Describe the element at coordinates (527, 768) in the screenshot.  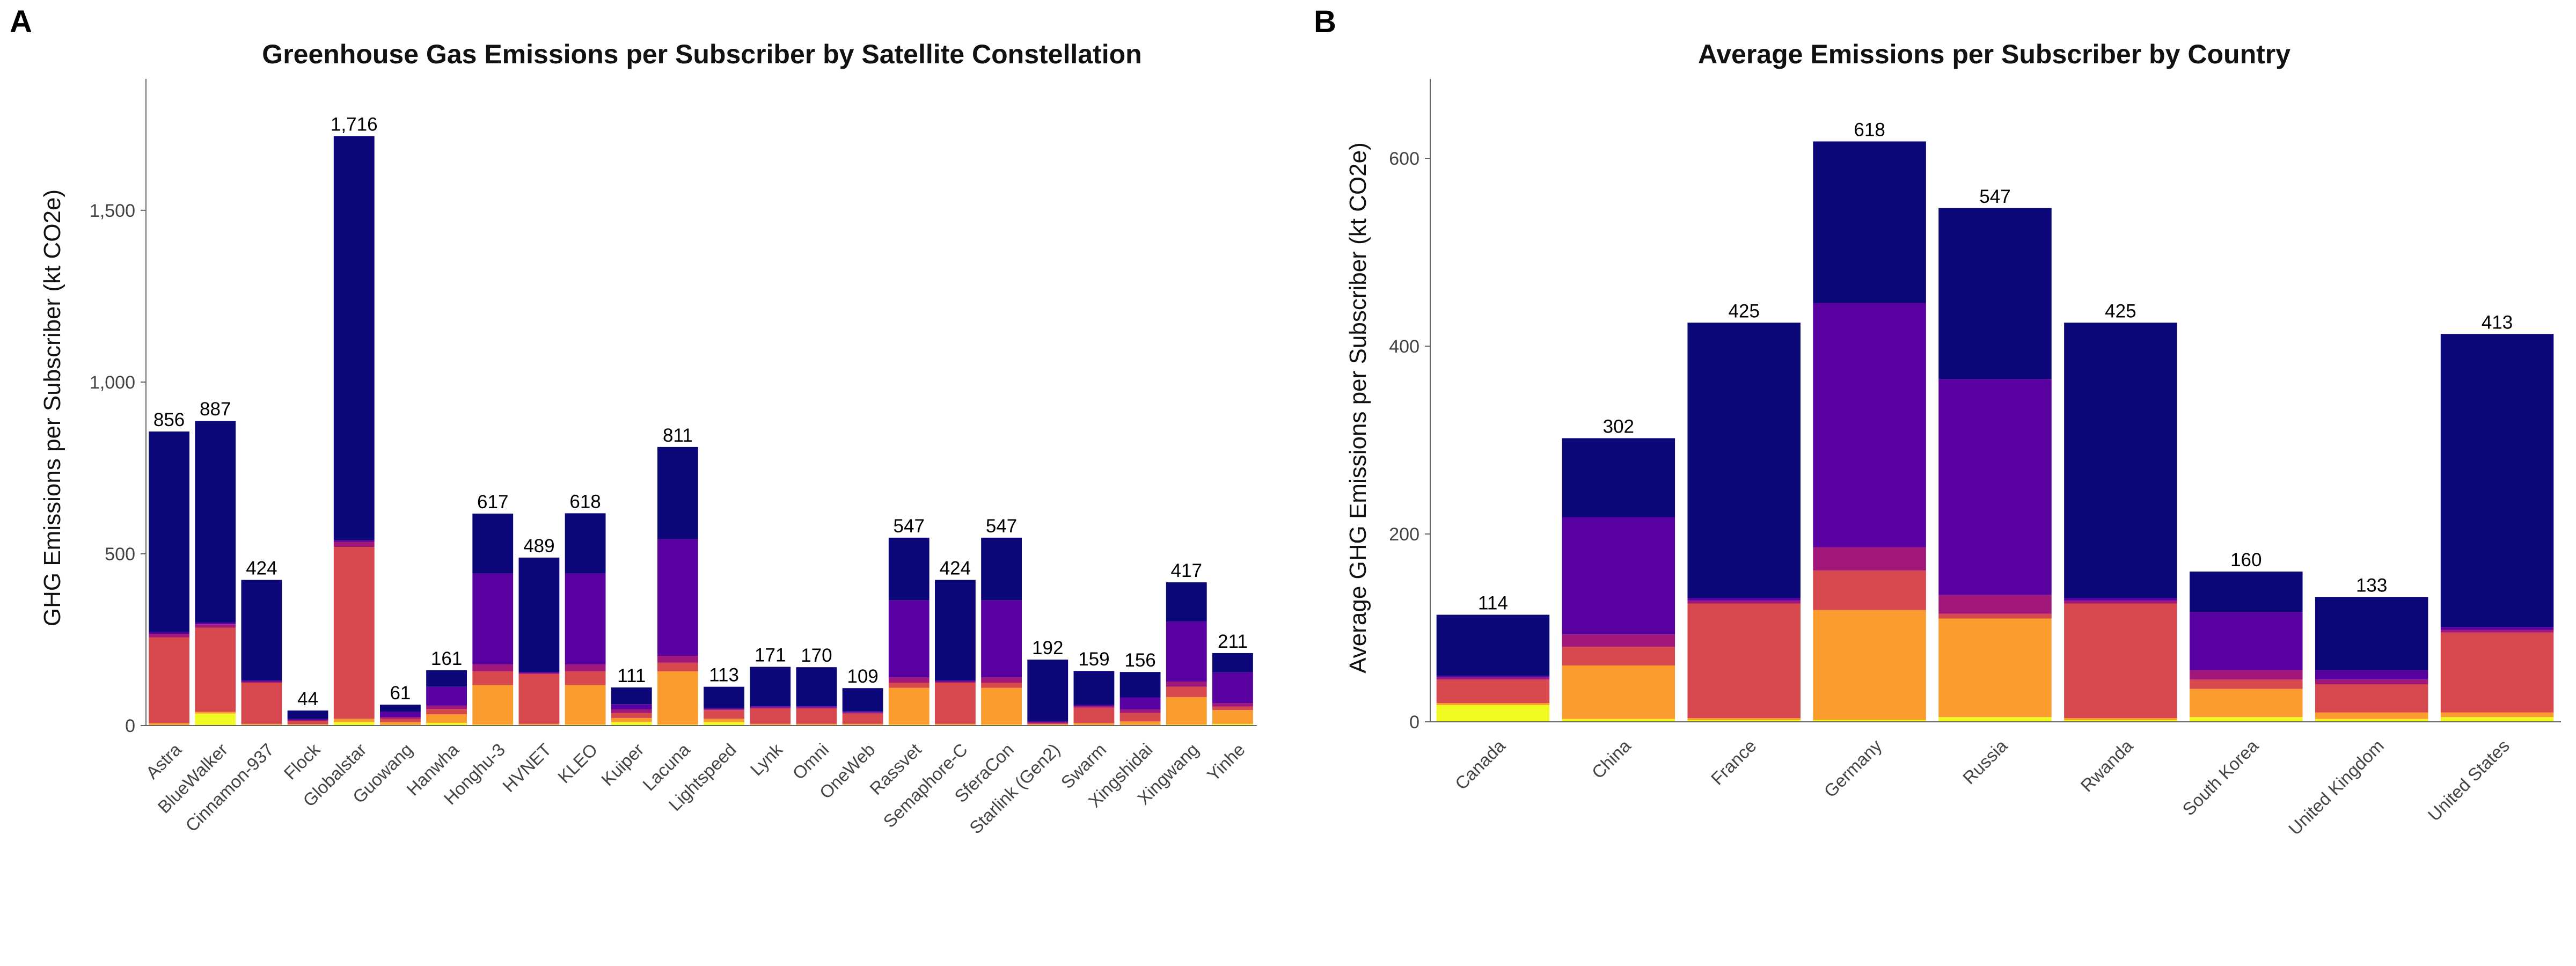
I see `chart-a-category-label-hvnet: HVNET` at that location.